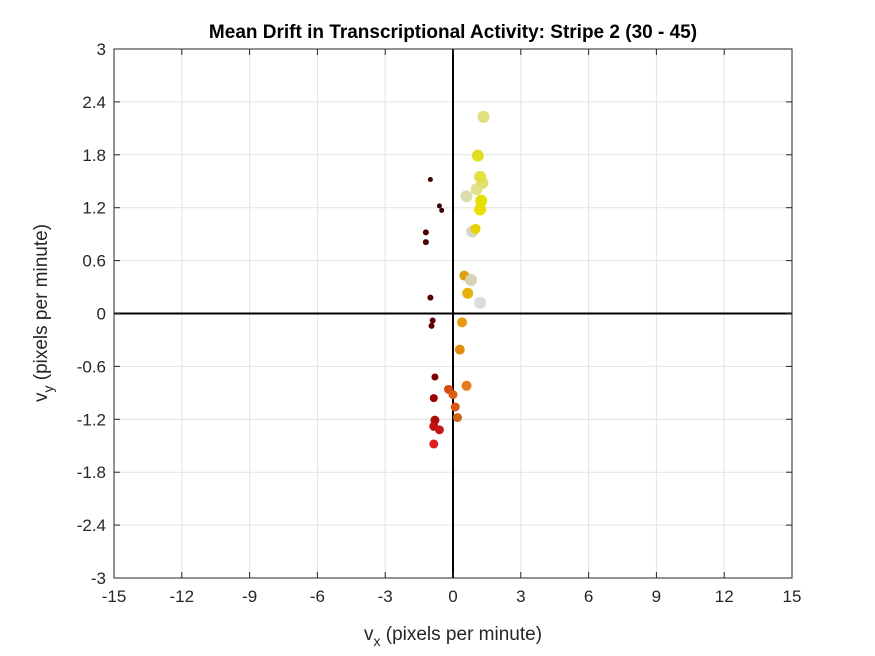 The height and width of the screenshot is (656, 875). Describe the element at coordinates (456, 279) in the screenshot. I see `data-points` at that location.